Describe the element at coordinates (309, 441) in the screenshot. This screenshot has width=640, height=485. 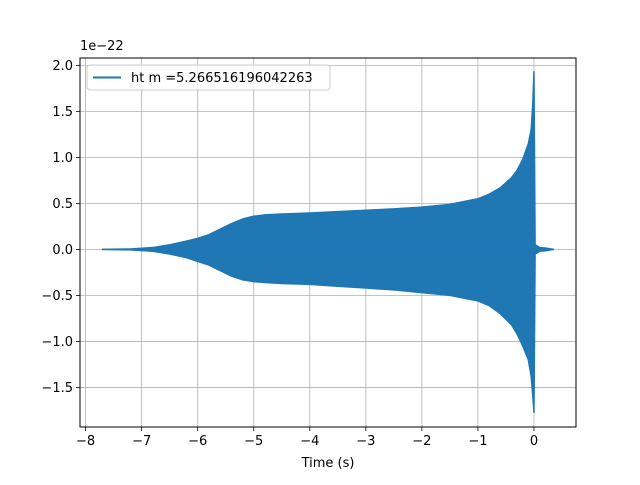
I see `x-tick-label: −4` at that location.